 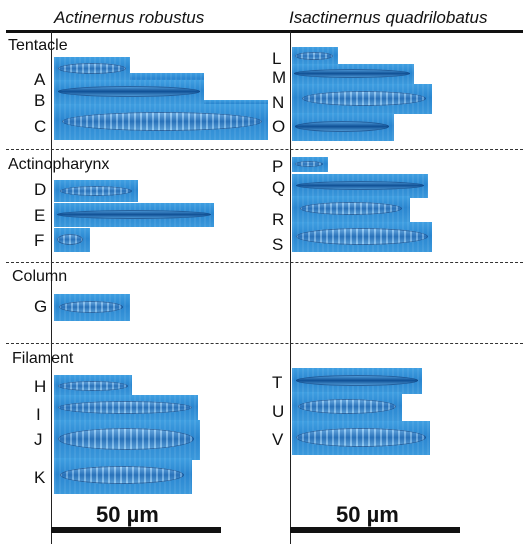 I want to click on panel-letter-c: C, so click(x=40, y=126).